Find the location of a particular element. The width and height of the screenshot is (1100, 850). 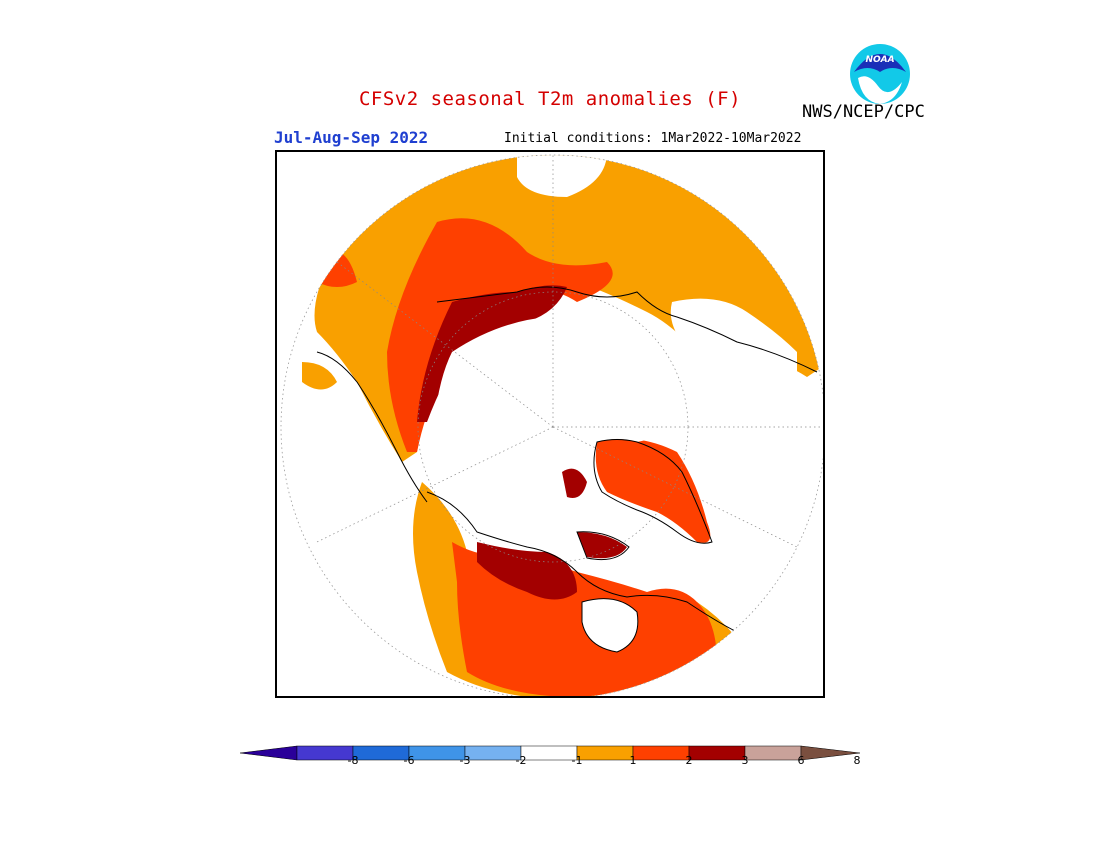

neutral-region-arctic-ocean is located at coordinates (554, 405).